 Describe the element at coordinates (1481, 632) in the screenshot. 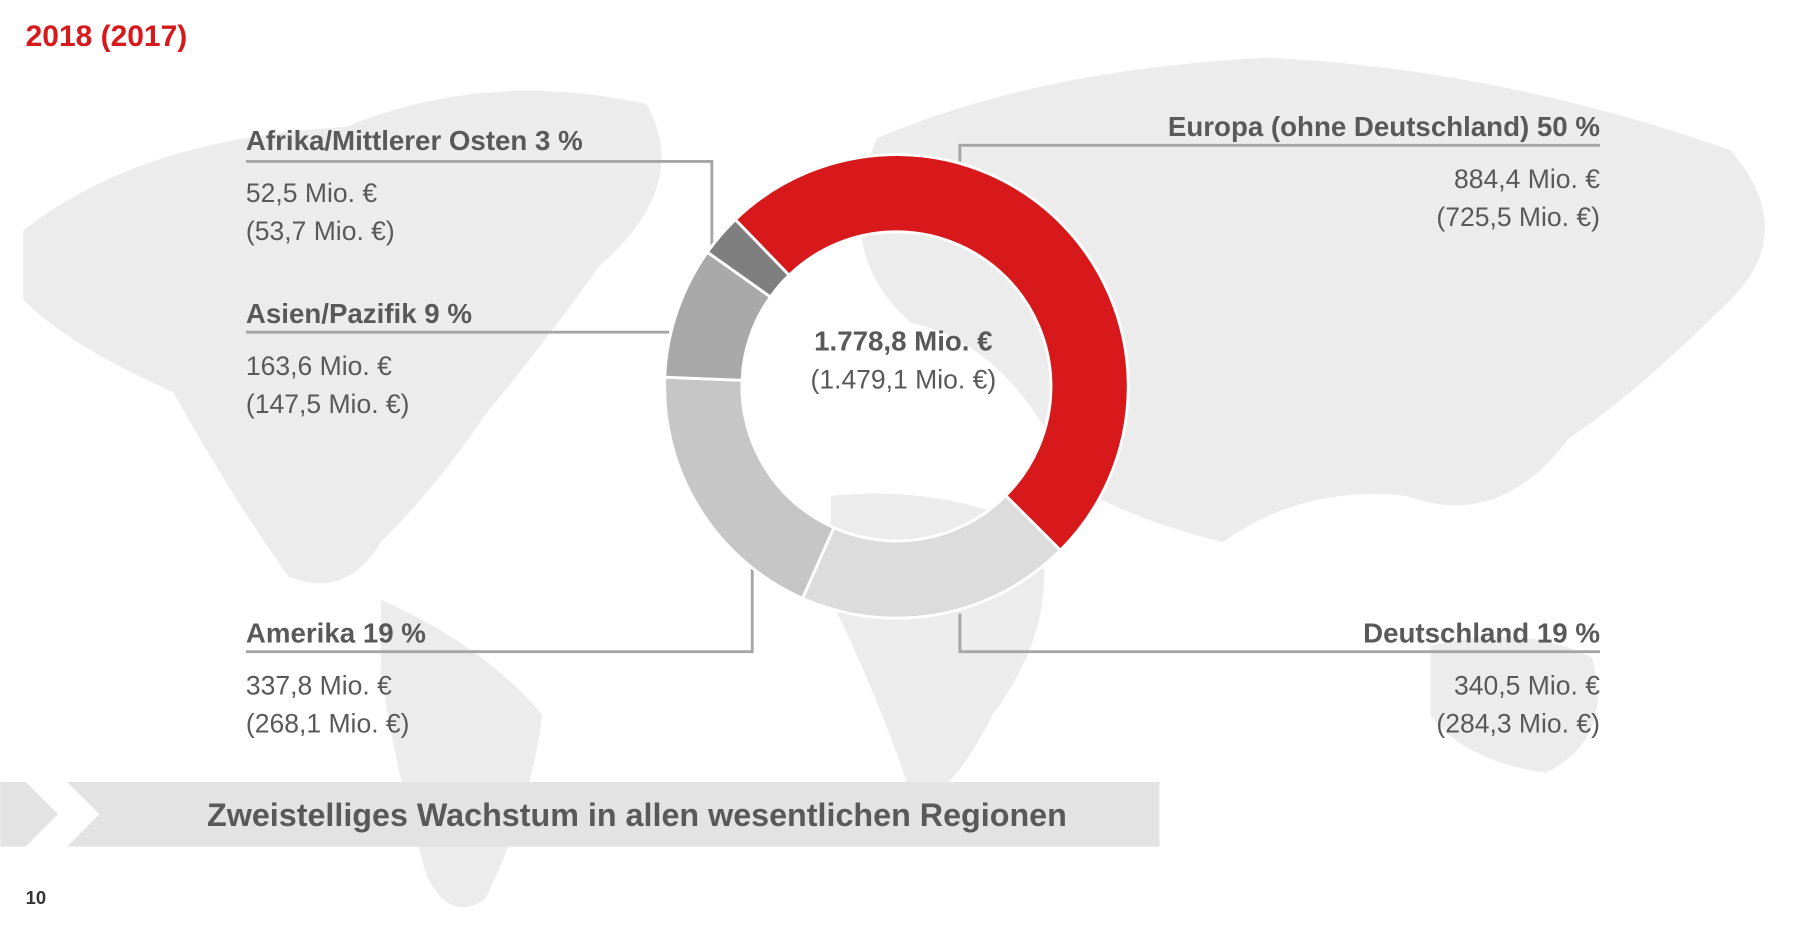

I see `region-label: Deutschland 19 %` at that location.